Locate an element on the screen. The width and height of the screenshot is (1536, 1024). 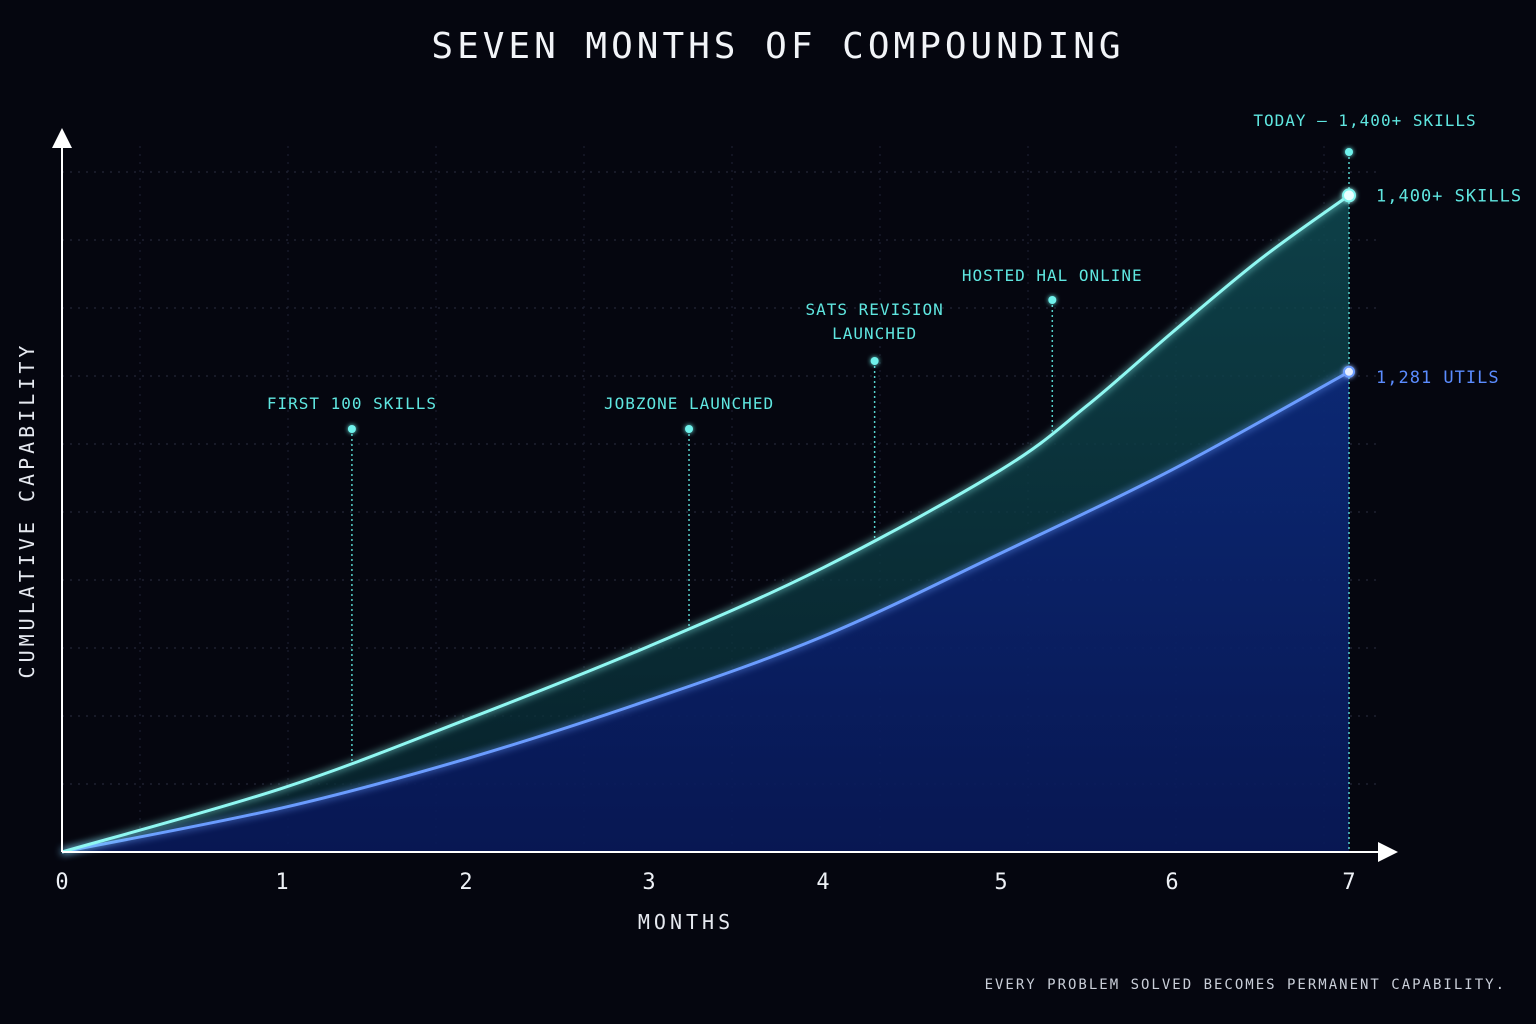
end-markers: 1,400+ SKILLS 1,281 UTILS is located at coordinates (1432, 287).